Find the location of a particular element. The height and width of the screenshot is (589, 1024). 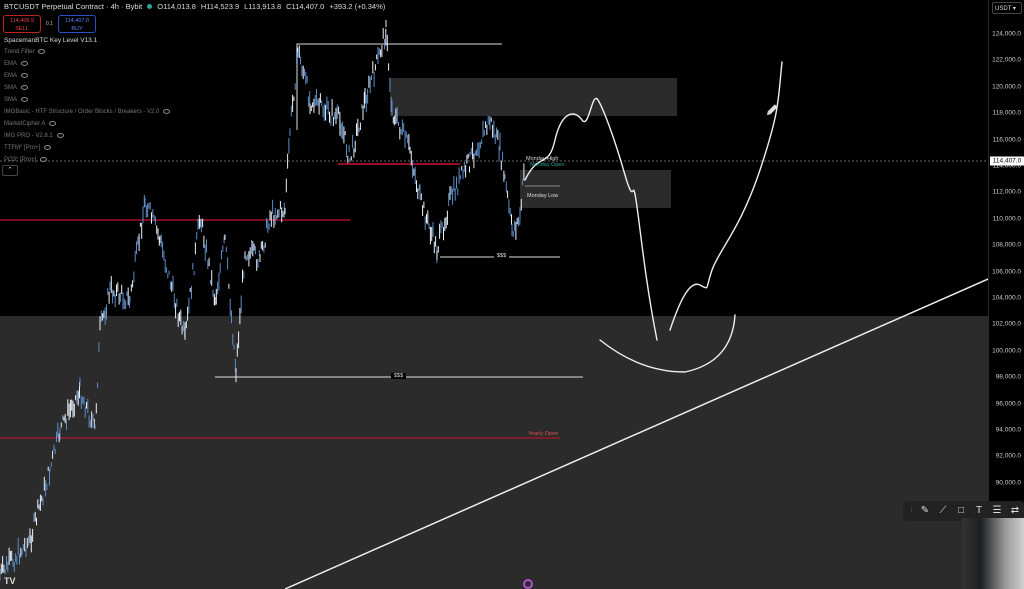

indicator-label: TTFM° [Pro+] is located at coordinates (22, 148).